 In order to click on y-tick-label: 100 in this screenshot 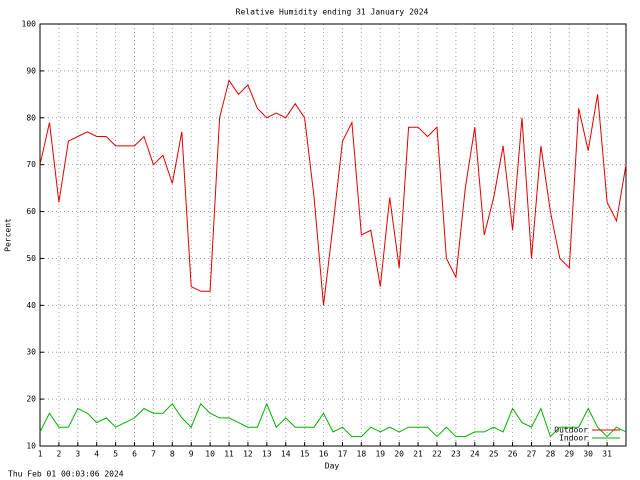, I will do `click(29, 24)`.